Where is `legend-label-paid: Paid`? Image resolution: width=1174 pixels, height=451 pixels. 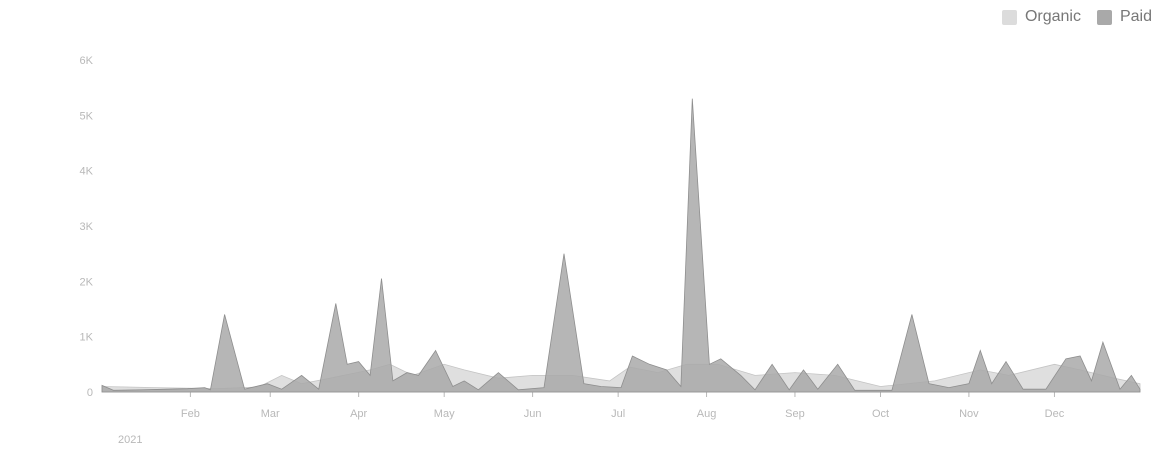
legend-label-paid: Paid is located at coordinates (1135, 16).